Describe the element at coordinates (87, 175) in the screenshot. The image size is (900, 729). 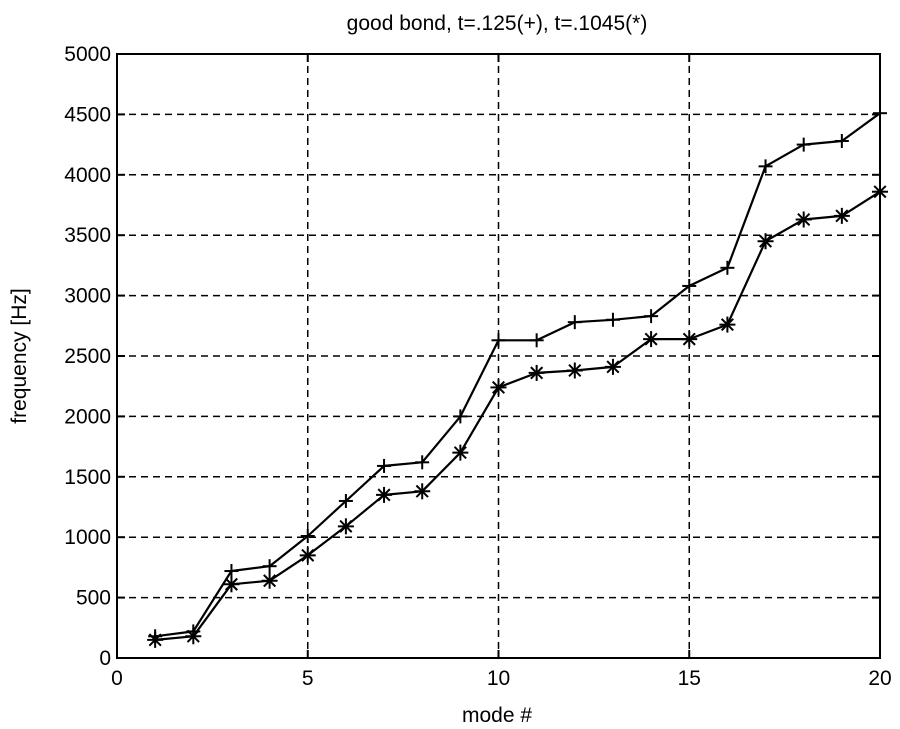
I see `y-tick-label: 4000` at that location.